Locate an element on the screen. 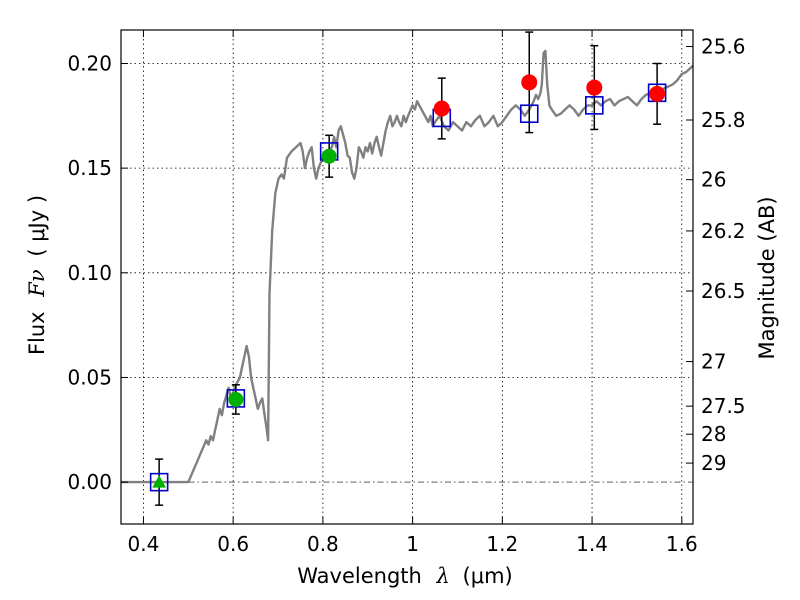  x-tick-label-4: 1.2 is located at coordinates (502, 544).